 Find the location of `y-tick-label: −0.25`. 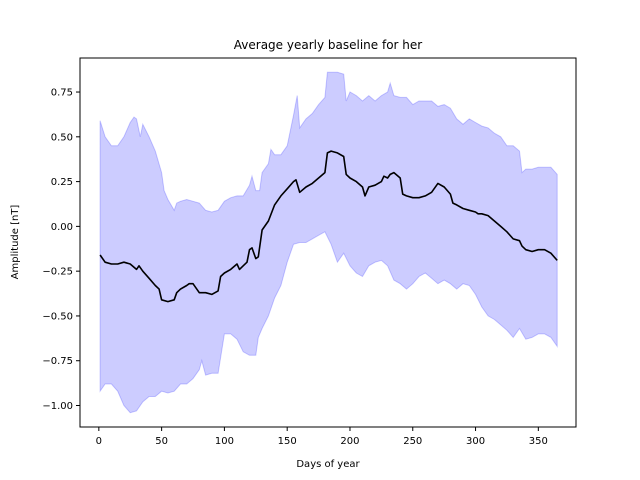

y-tick-label: −0.25 is located at coordinates (57, 272).